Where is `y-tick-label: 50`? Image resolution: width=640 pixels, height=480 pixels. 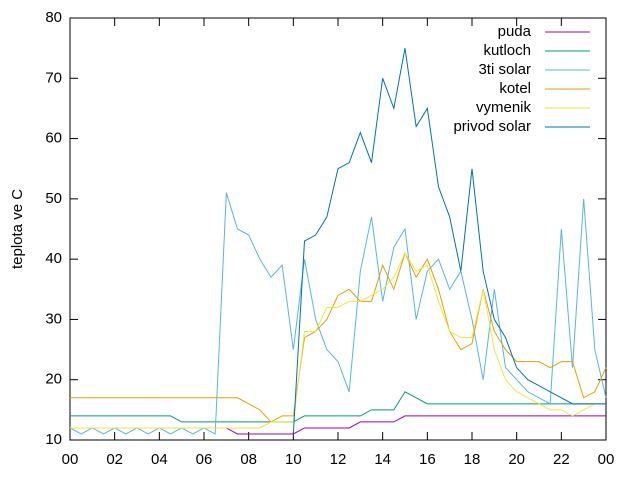
y-tick-label: 50 is located at coordinates (53, 198).